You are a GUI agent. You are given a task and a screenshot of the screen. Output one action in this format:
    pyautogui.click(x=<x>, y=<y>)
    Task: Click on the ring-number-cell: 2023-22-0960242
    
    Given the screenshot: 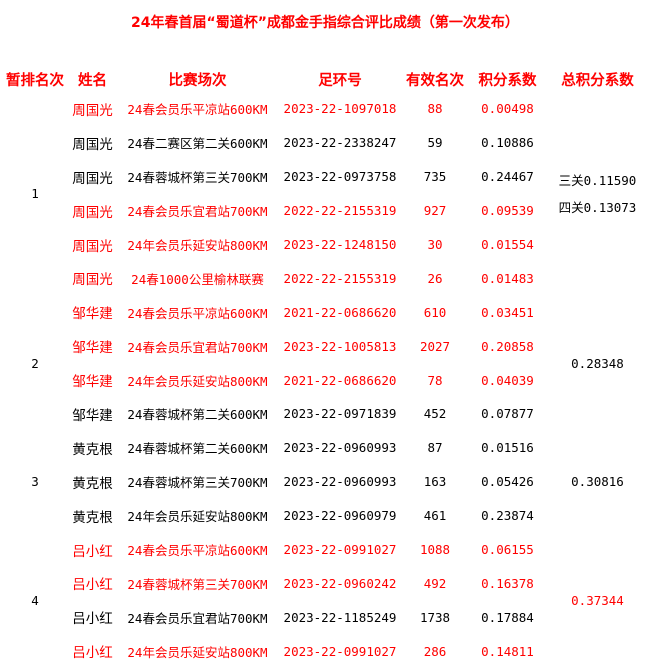 What is the action you would take?
    pyautogui.click(x=340, y=583)
    